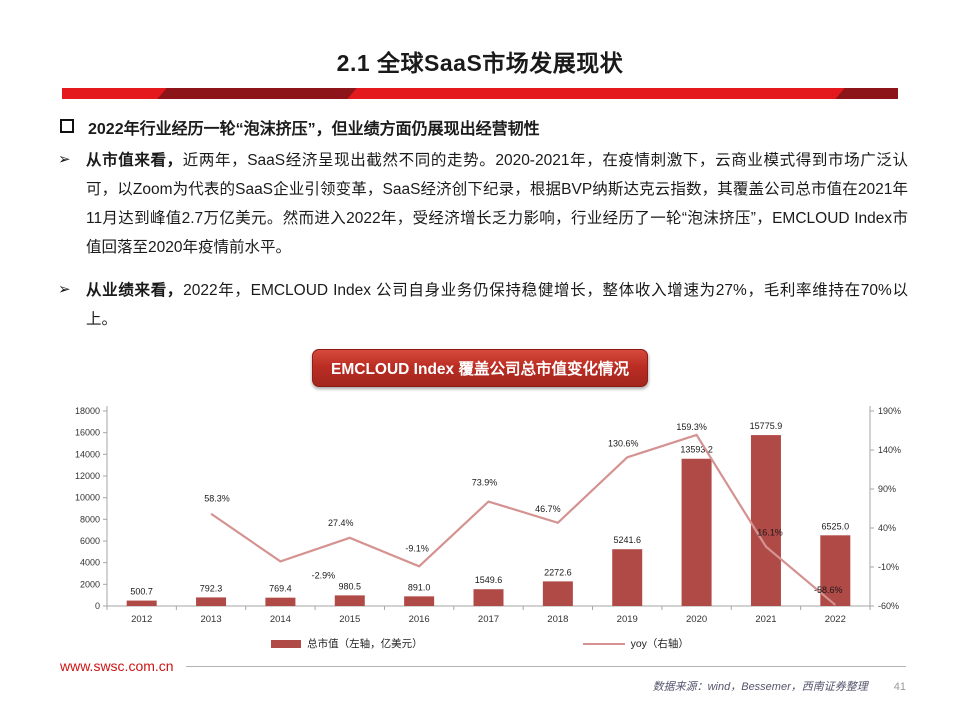 Image resolution: width=960 pixels, height=720 pixels. Describe the element at coordinates (280, 589) in the screenshot. I see `bar-label-2014: 769.4` at that location.